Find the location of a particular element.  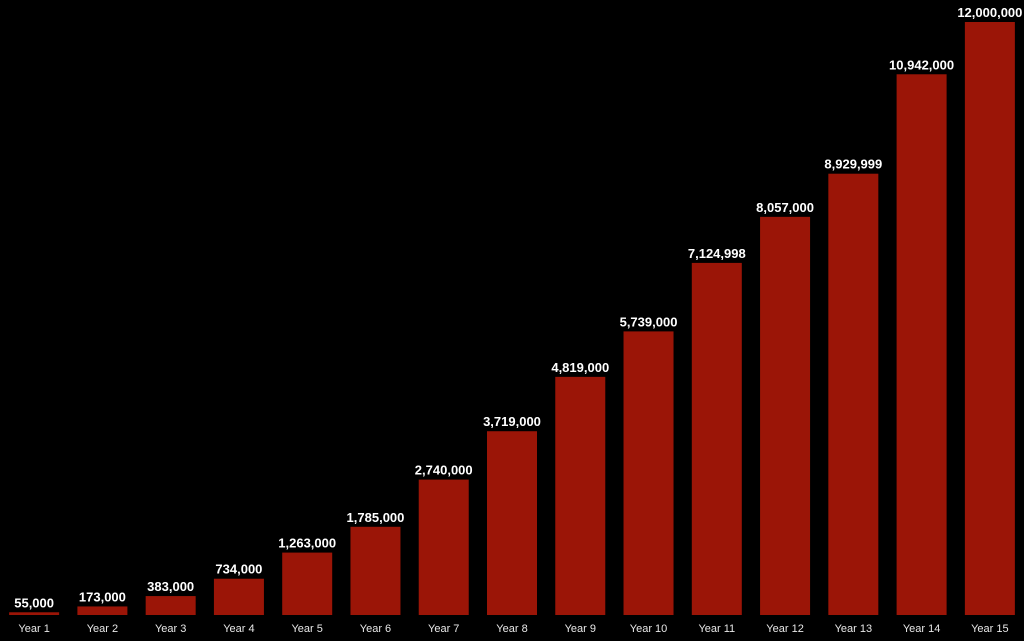

x-tick-label-11: Year 11 is located at coordinates (716, 629).